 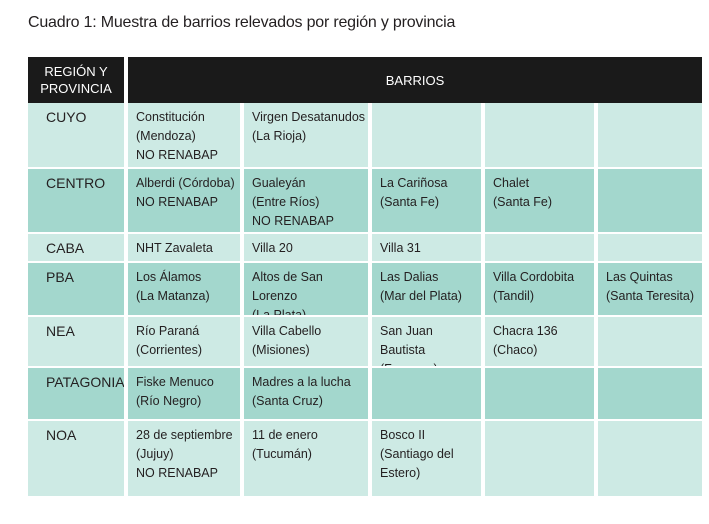 What do you see at coordinates (539, 201) in the screenshot?
I see `table-cell: Chalet (Santa Fe)` at bounding box center [539, 201].